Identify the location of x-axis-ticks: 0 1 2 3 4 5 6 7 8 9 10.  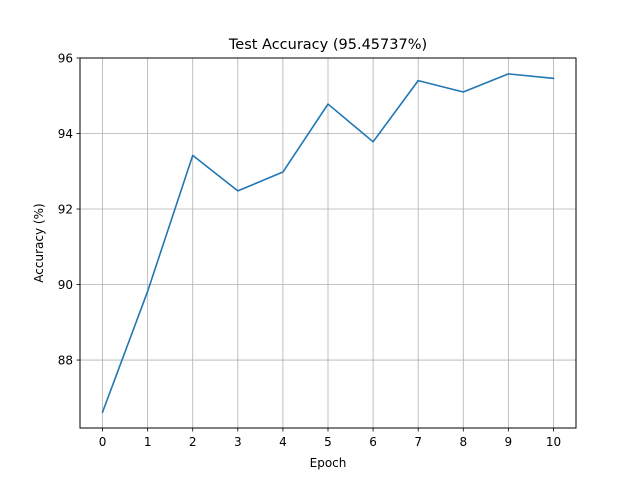
(330, 438).